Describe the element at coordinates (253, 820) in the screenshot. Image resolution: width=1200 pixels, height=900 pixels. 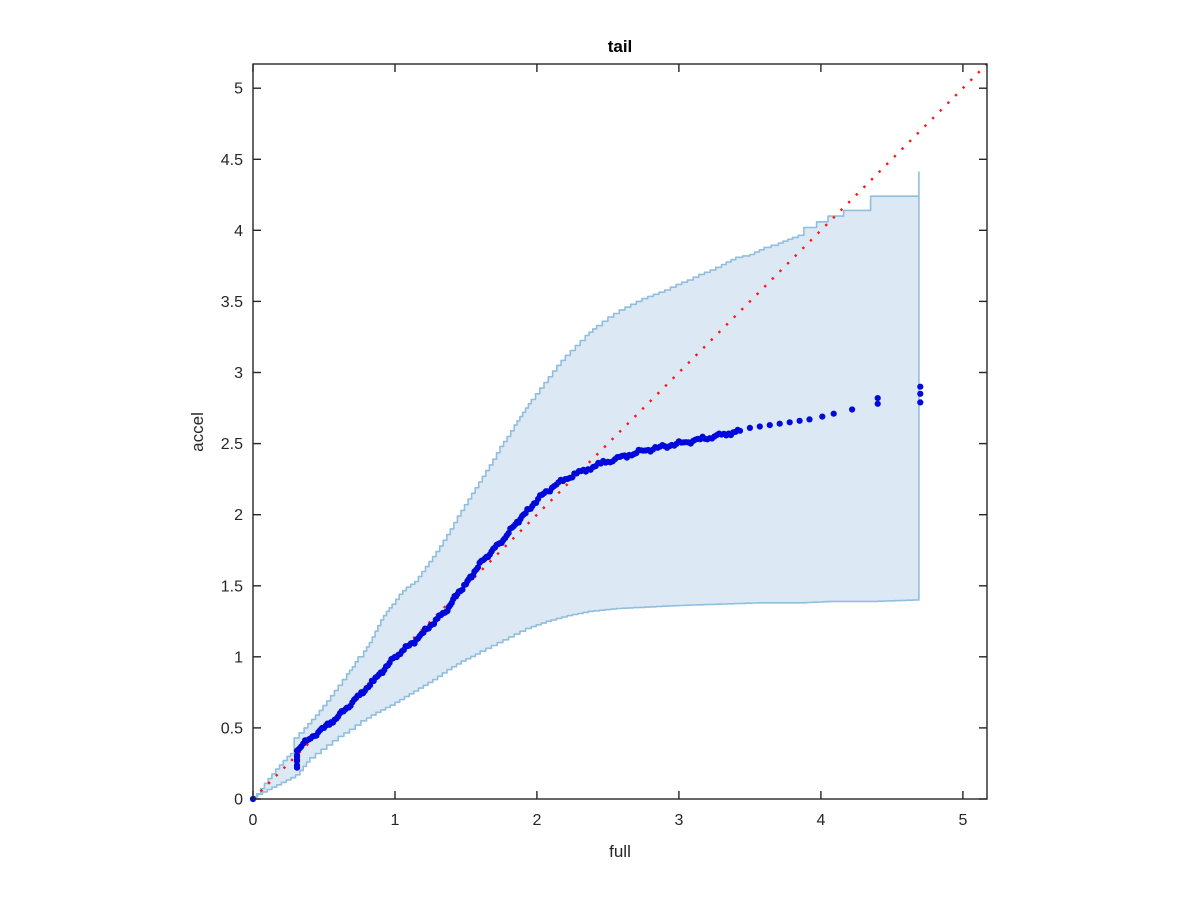
I see `x-tick-label: 0` at that location.